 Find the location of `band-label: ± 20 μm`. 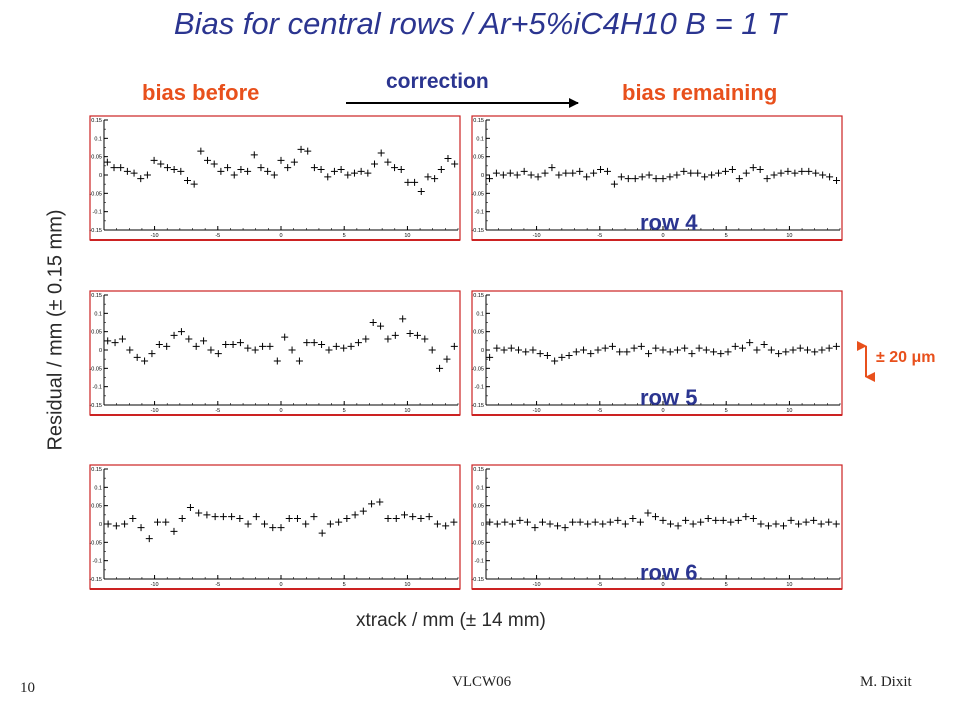

band-label: ± 20 μm is located at coordinates (906, 357).